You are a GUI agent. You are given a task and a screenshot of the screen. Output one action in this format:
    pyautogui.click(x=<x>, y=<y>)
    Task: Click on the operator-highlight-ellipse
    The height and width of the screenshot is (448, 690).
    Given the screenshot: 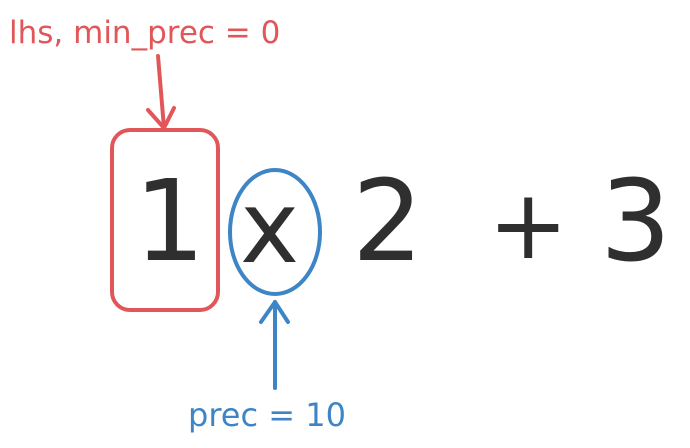 What is the action you would take?
    pyautogui.click(x=275, y=232)
    